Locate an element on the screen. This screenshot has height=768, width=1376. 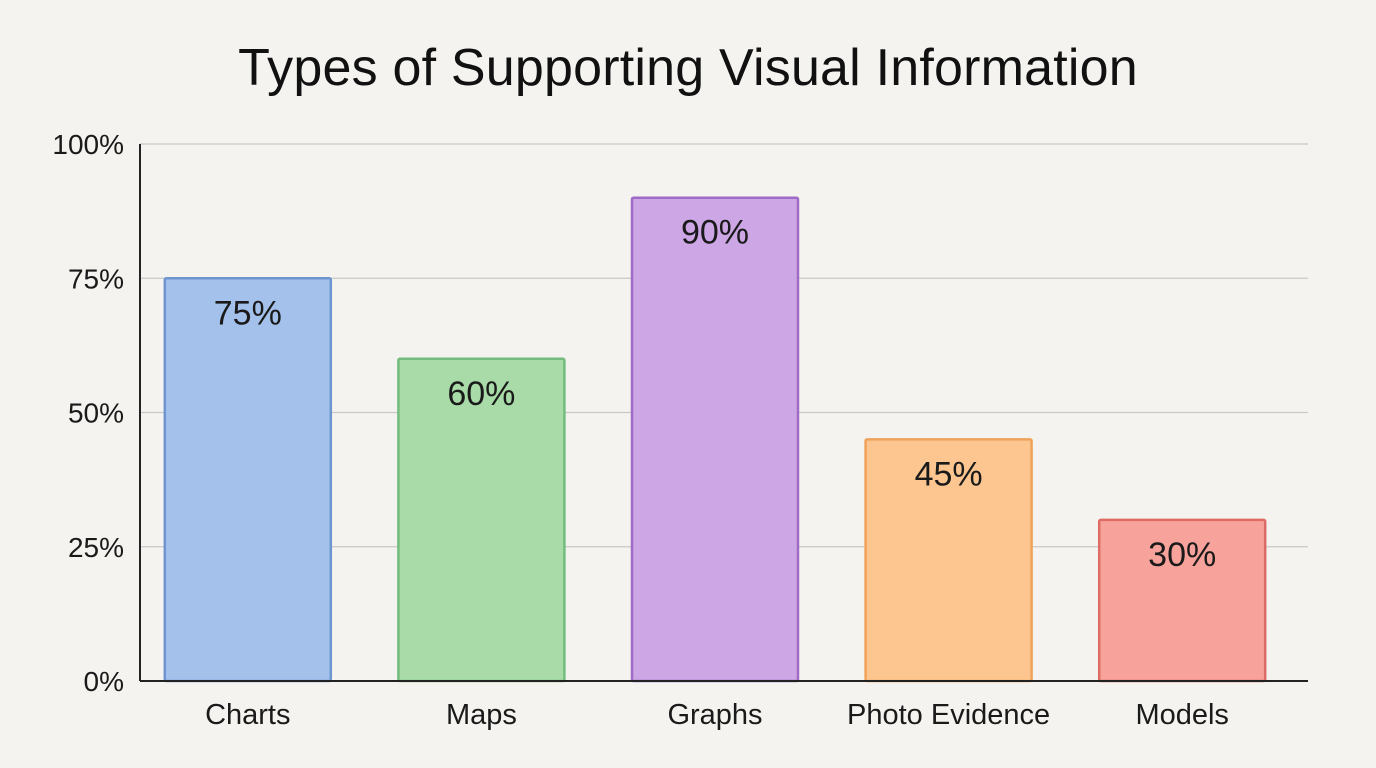
data-label: 45% is located at coordinates (949, 474).